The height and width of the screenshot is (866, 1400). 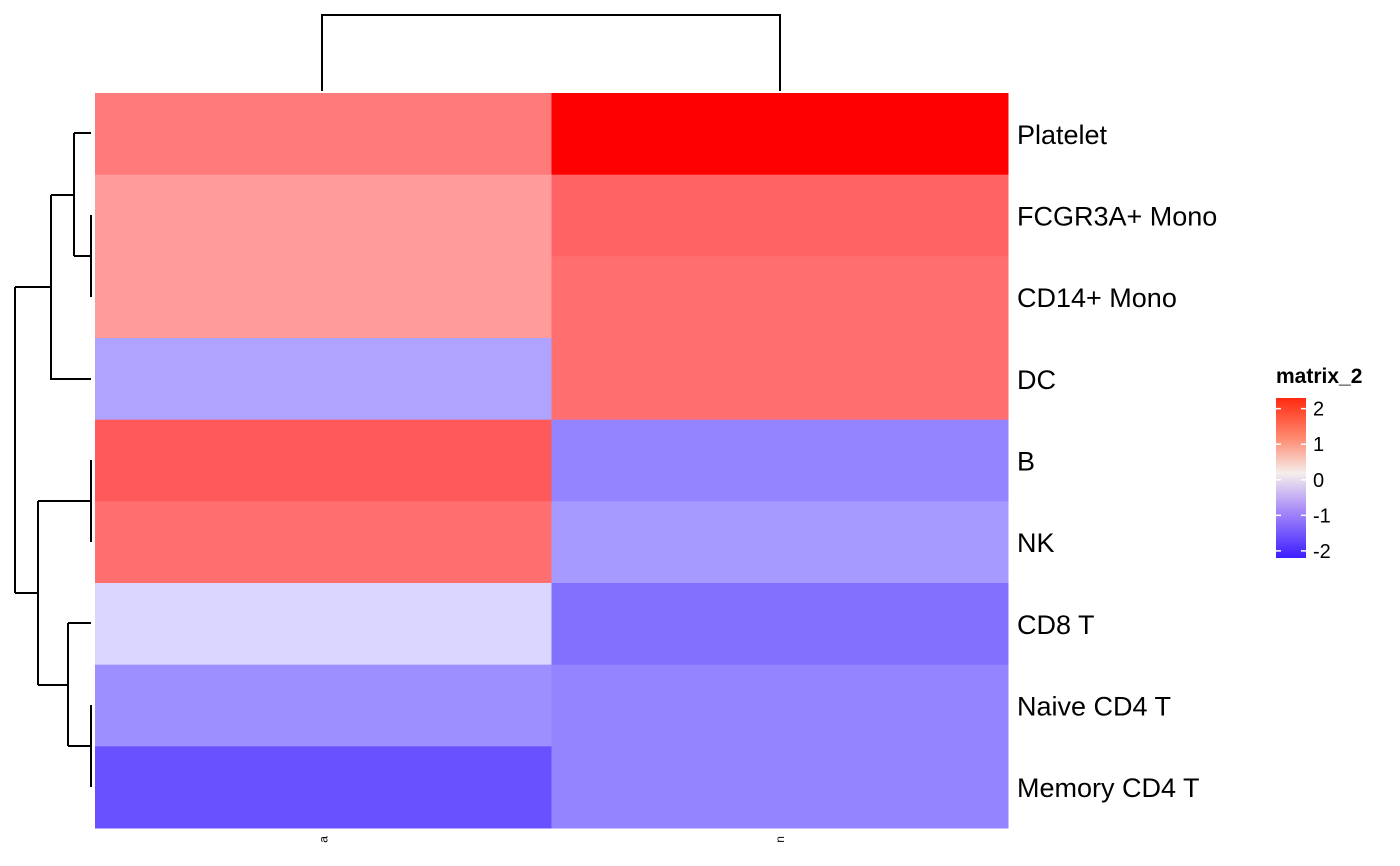 What do you see at coordinates (1094, 707) in the screenshot?
I see `row-label: Naive CD4 T` at bounding box center [1094, 707].